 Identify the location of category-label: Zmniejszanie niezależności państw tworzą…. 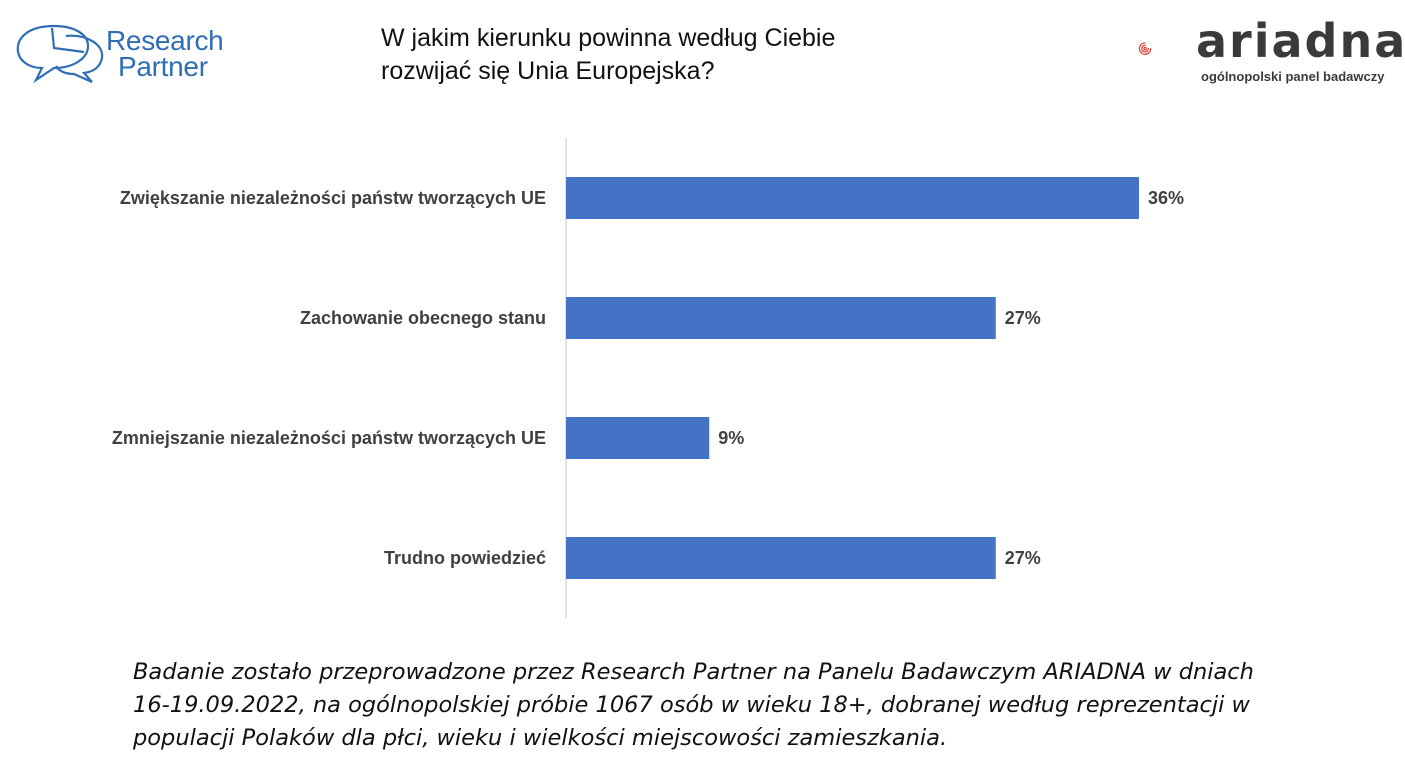
(329, 438).